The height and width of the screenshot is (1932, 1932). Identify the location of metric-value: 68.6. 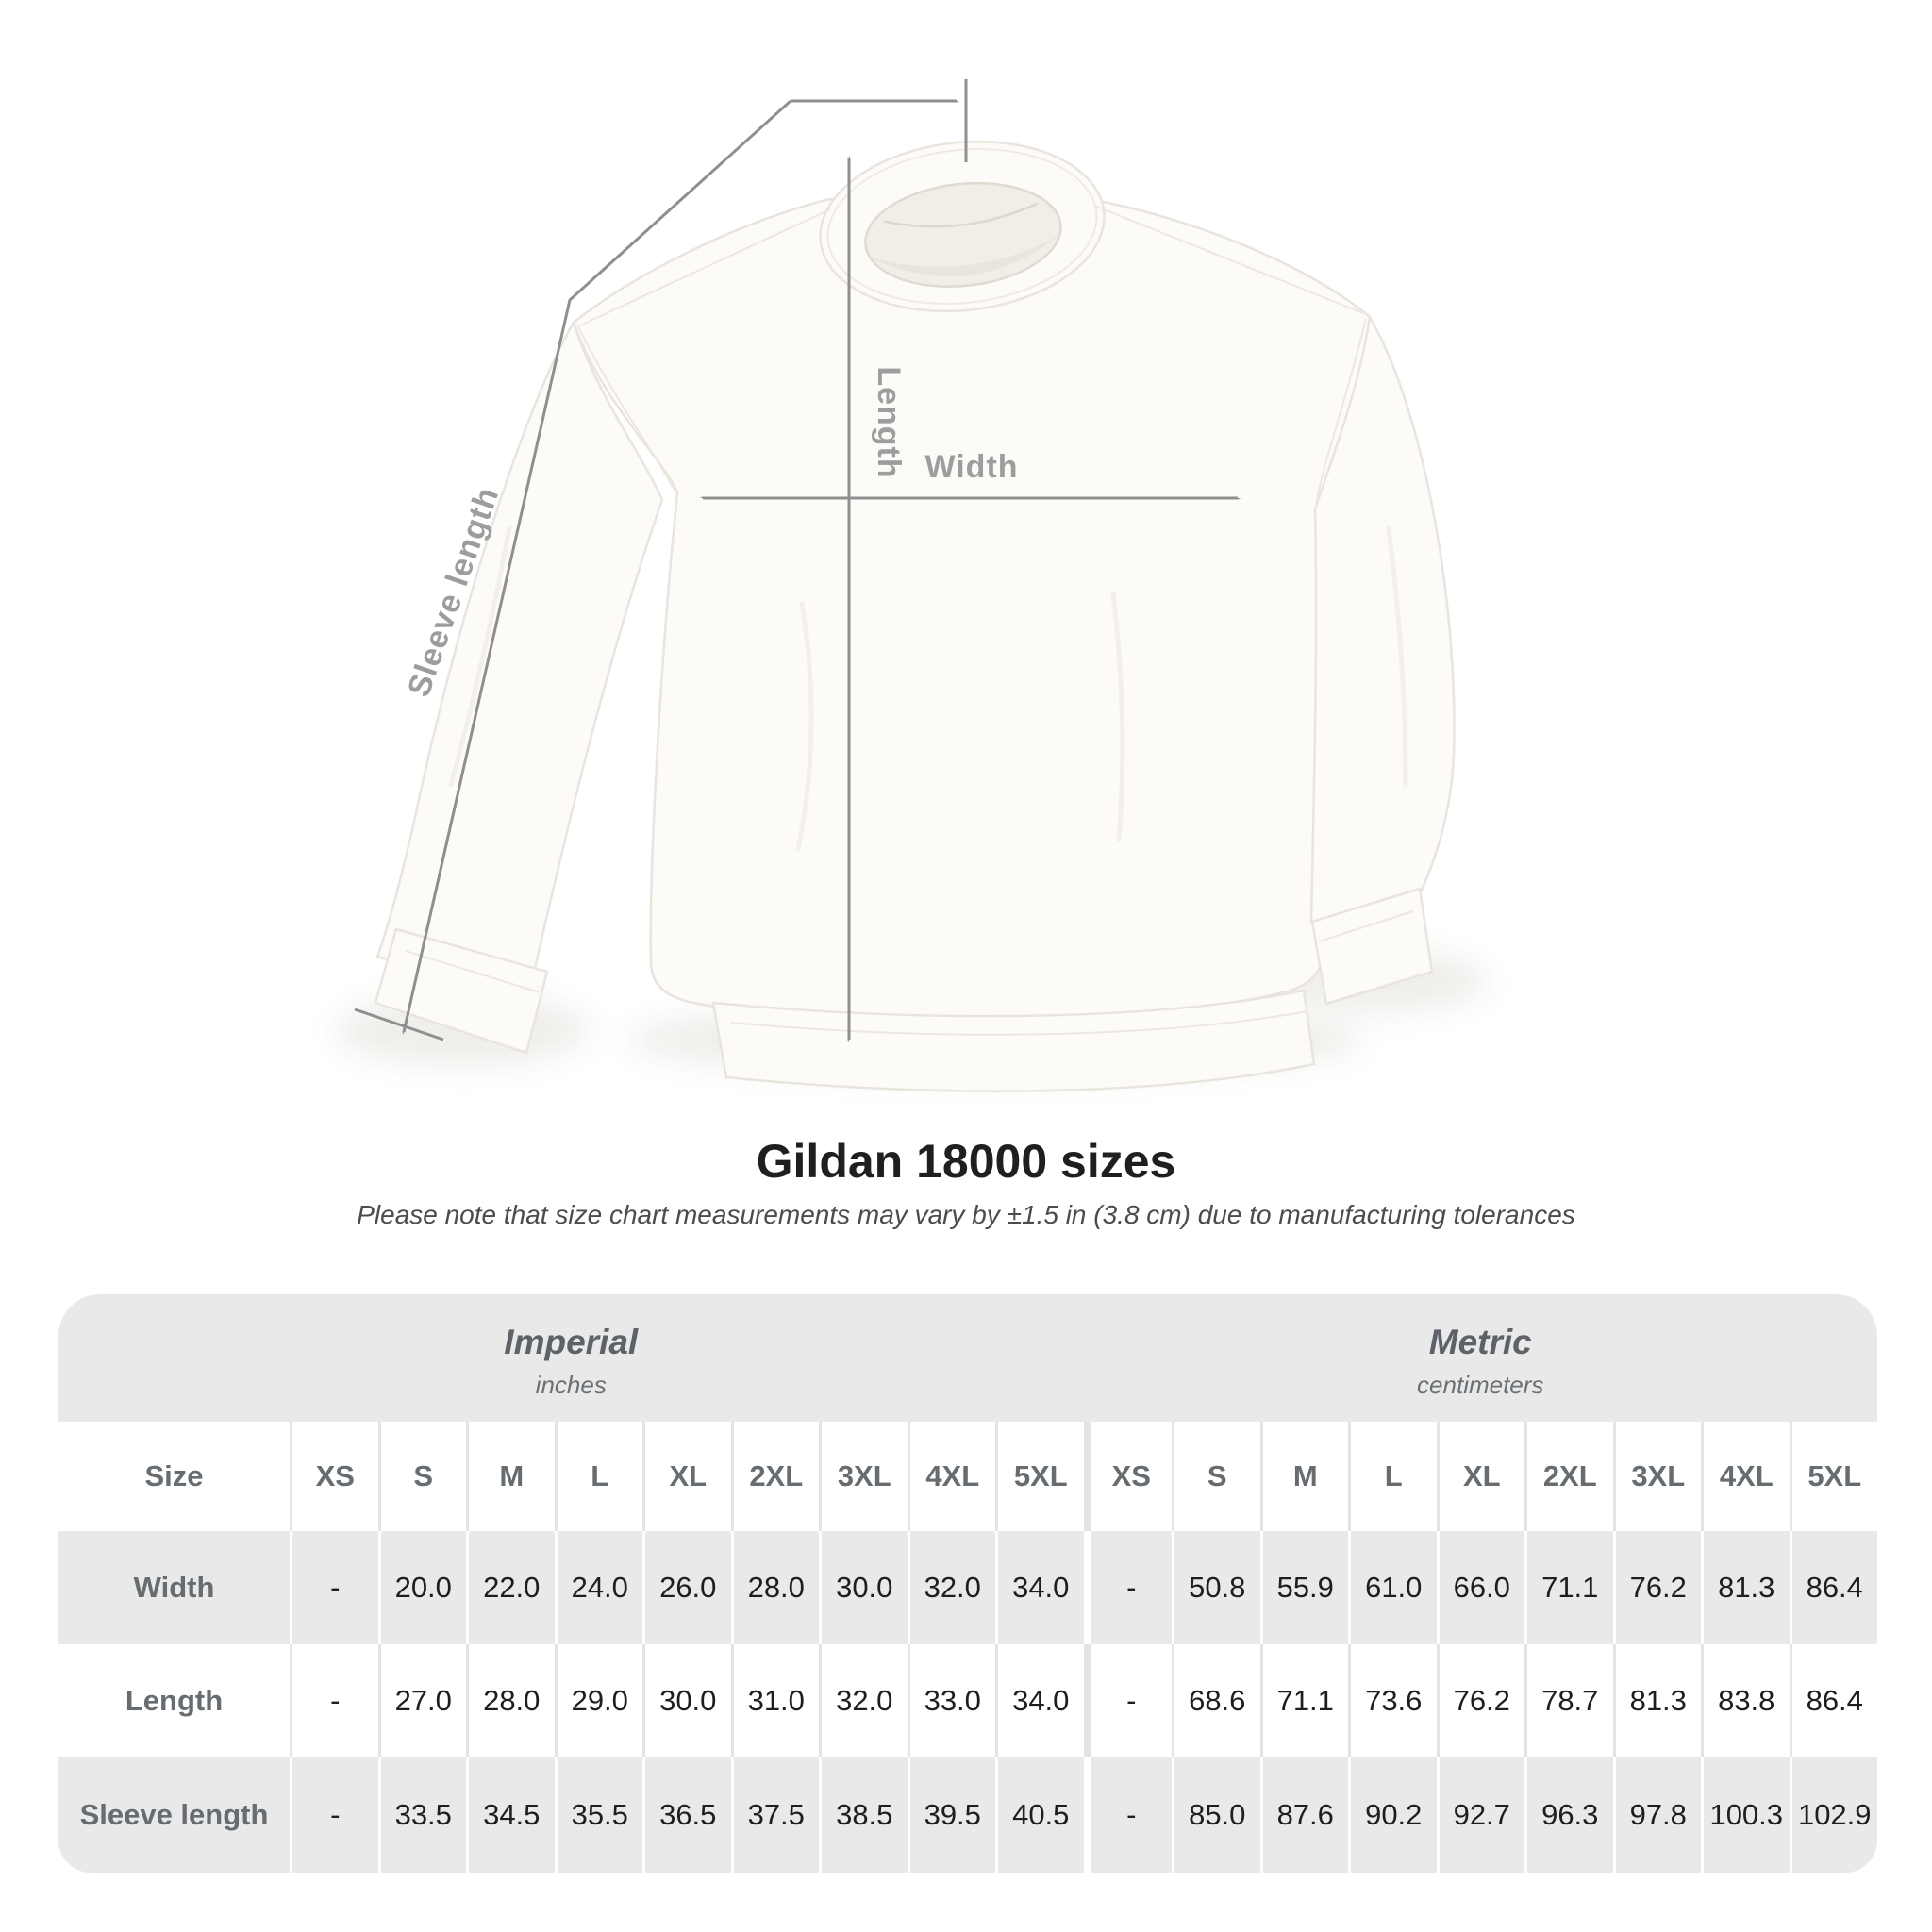
(1216, 1701).